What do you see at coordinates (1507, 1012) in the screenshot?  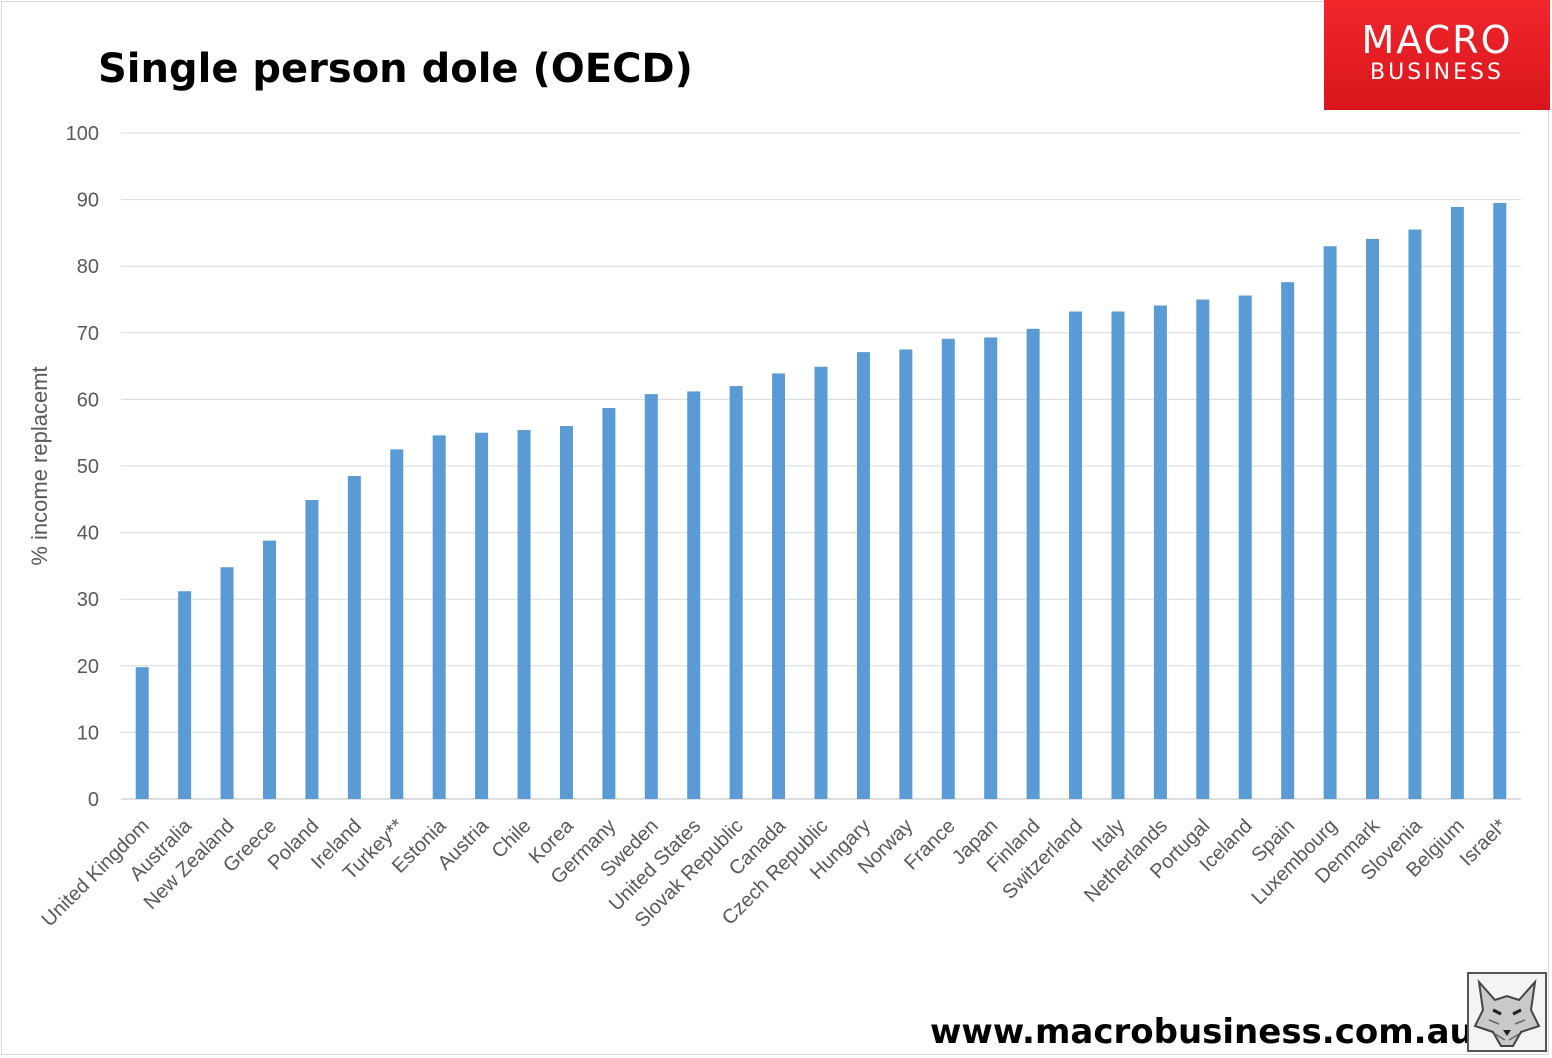 I see `wolf-head-icon` at bounding box center [1507, 1012].